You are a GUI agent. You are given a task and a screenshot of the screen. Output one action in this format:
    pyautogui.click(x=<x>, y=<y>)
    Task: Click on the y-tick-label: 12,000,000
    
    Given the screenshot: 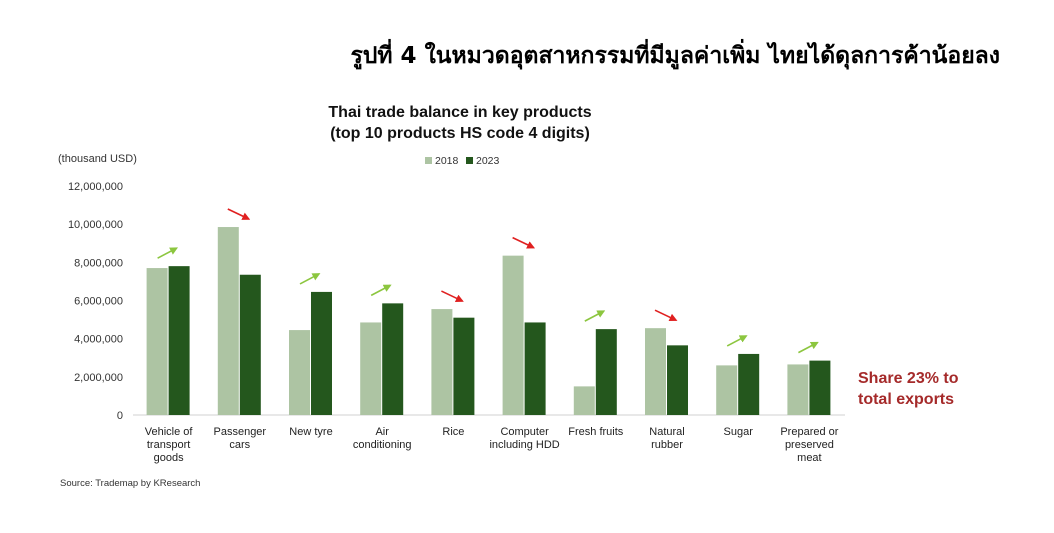 What is the action you would take?
    pyautogui.click(x=95, y=187)
    